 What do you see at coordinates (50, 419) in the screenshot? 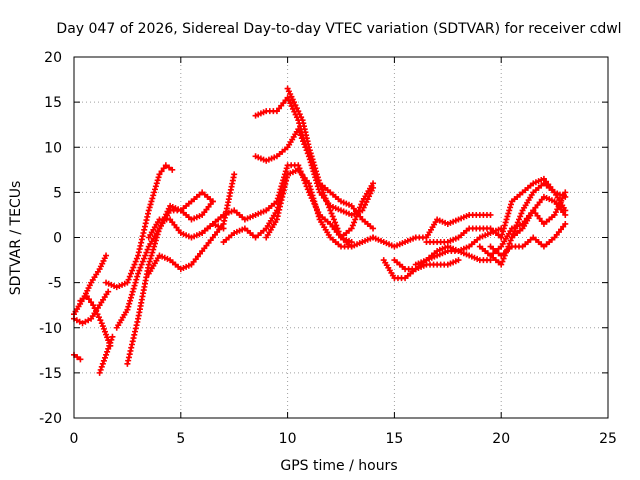
I see `y-tick-label: -20` at bounding box center [50, 419].